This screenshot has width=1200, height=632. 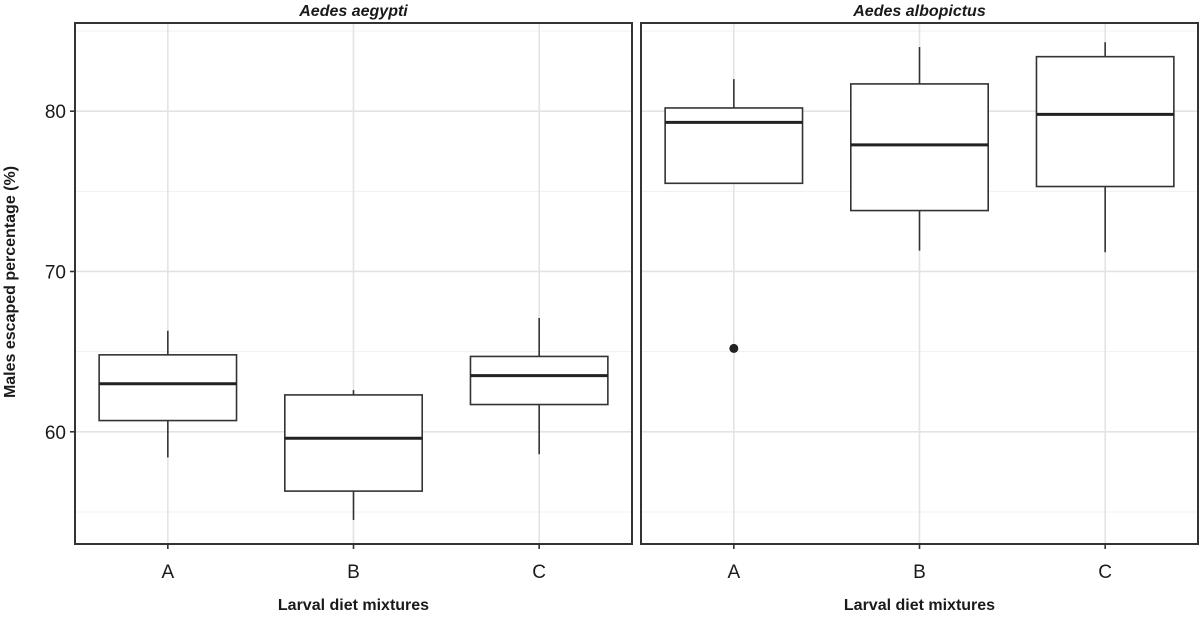 What do you see at coordinates (734, 348) in the screenshot?
I see `outlier-point` at bounding box center [734, 348].